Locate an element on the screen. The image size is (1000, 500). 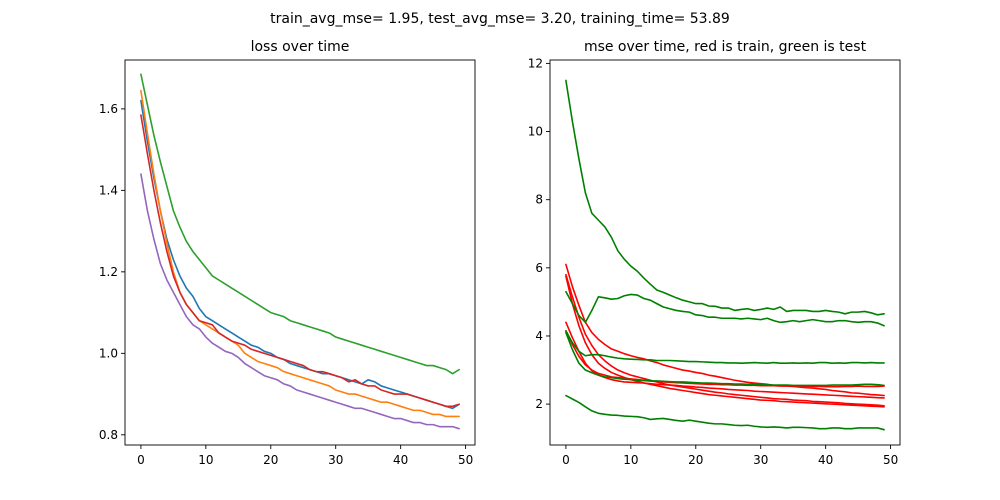
loss-chart-y-tick-label: 0.8 is located at coordinates (108, 435).